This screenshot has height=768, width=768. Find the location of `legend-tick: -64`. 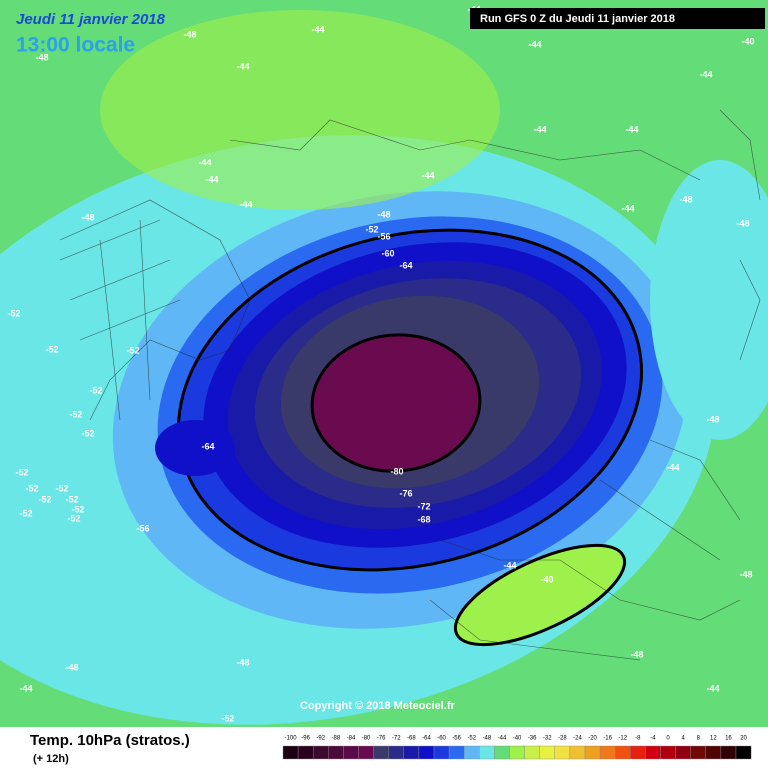

legend-tick: -64 is located at coordinates (426, 739).